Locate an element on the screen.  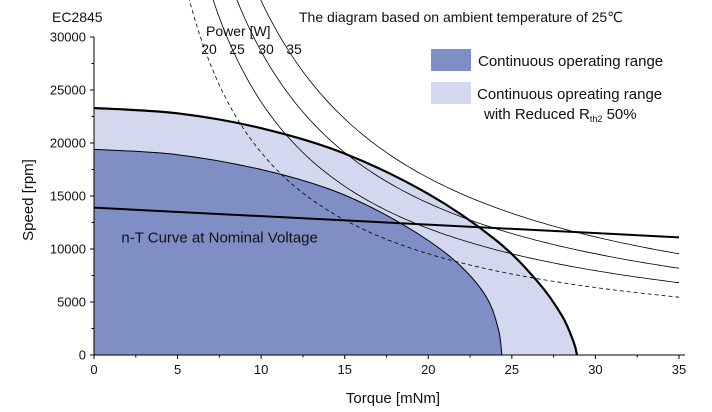
x-tick-label: 5 is located at coordinates (177, 369).